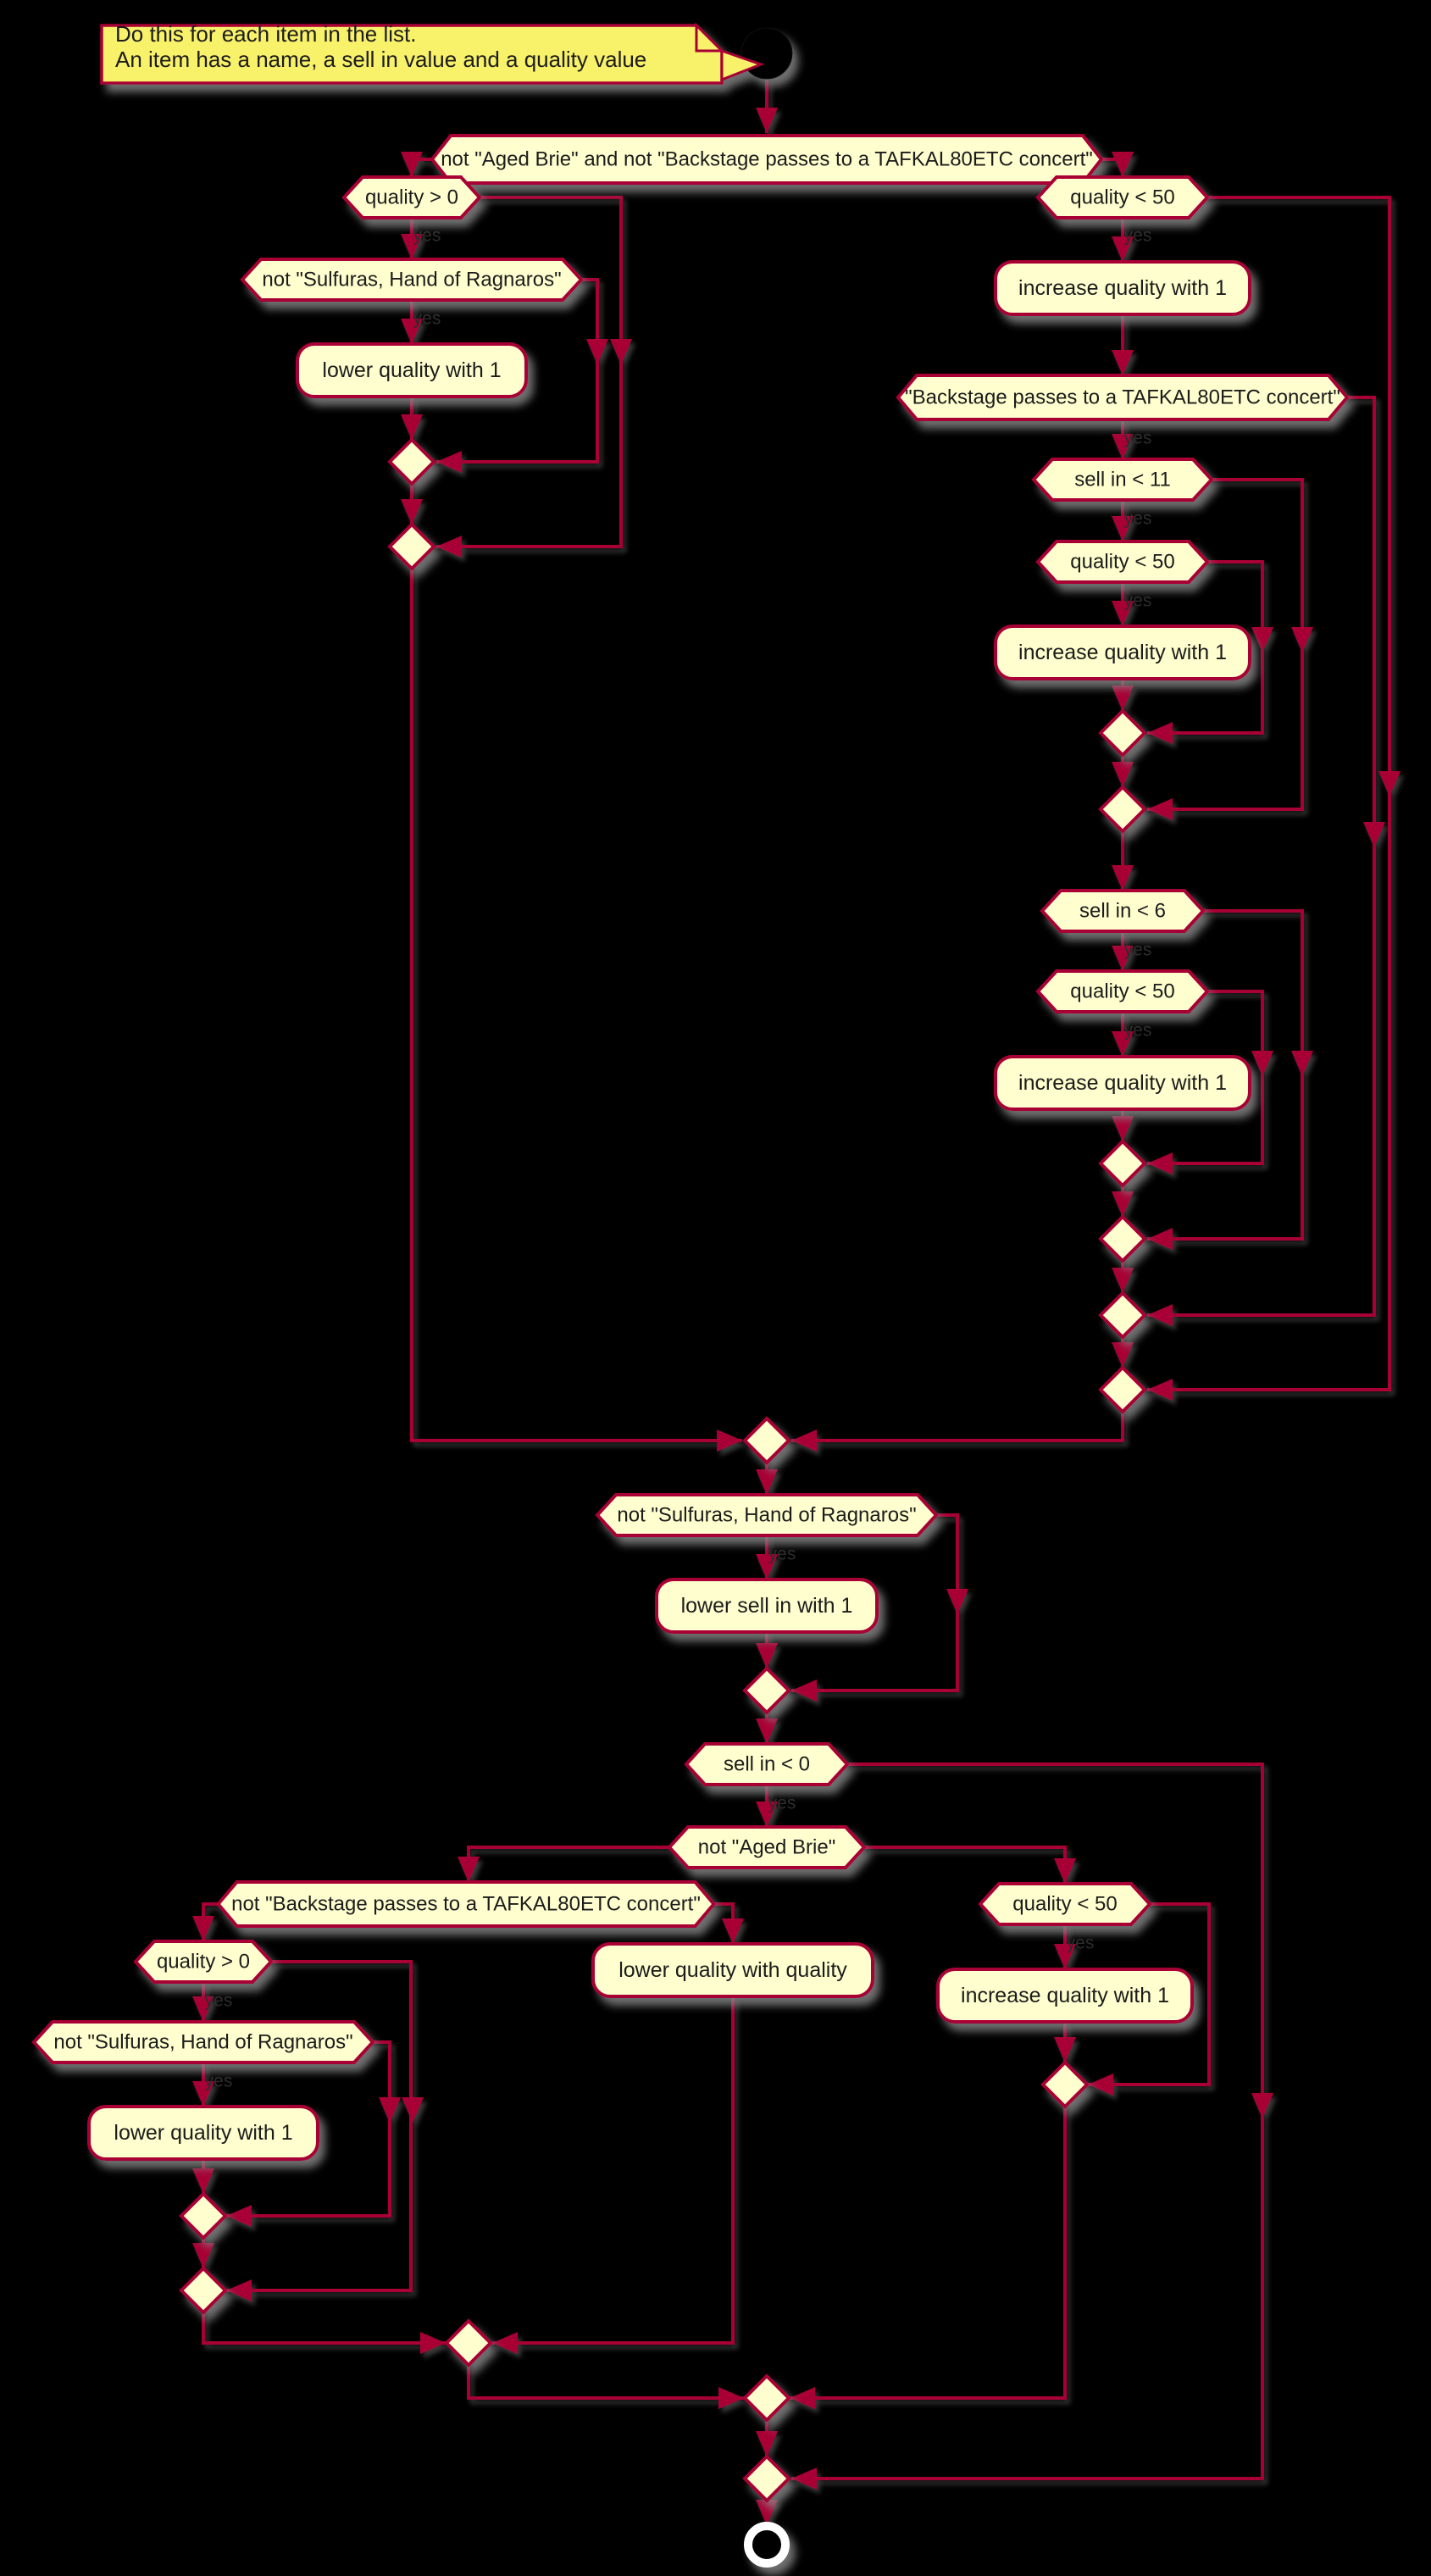 The width and height of the screenshot is (1431, 2576). Describe the element at coordinates (767, 2545) in the screenshot. I see `end-node` at that location.